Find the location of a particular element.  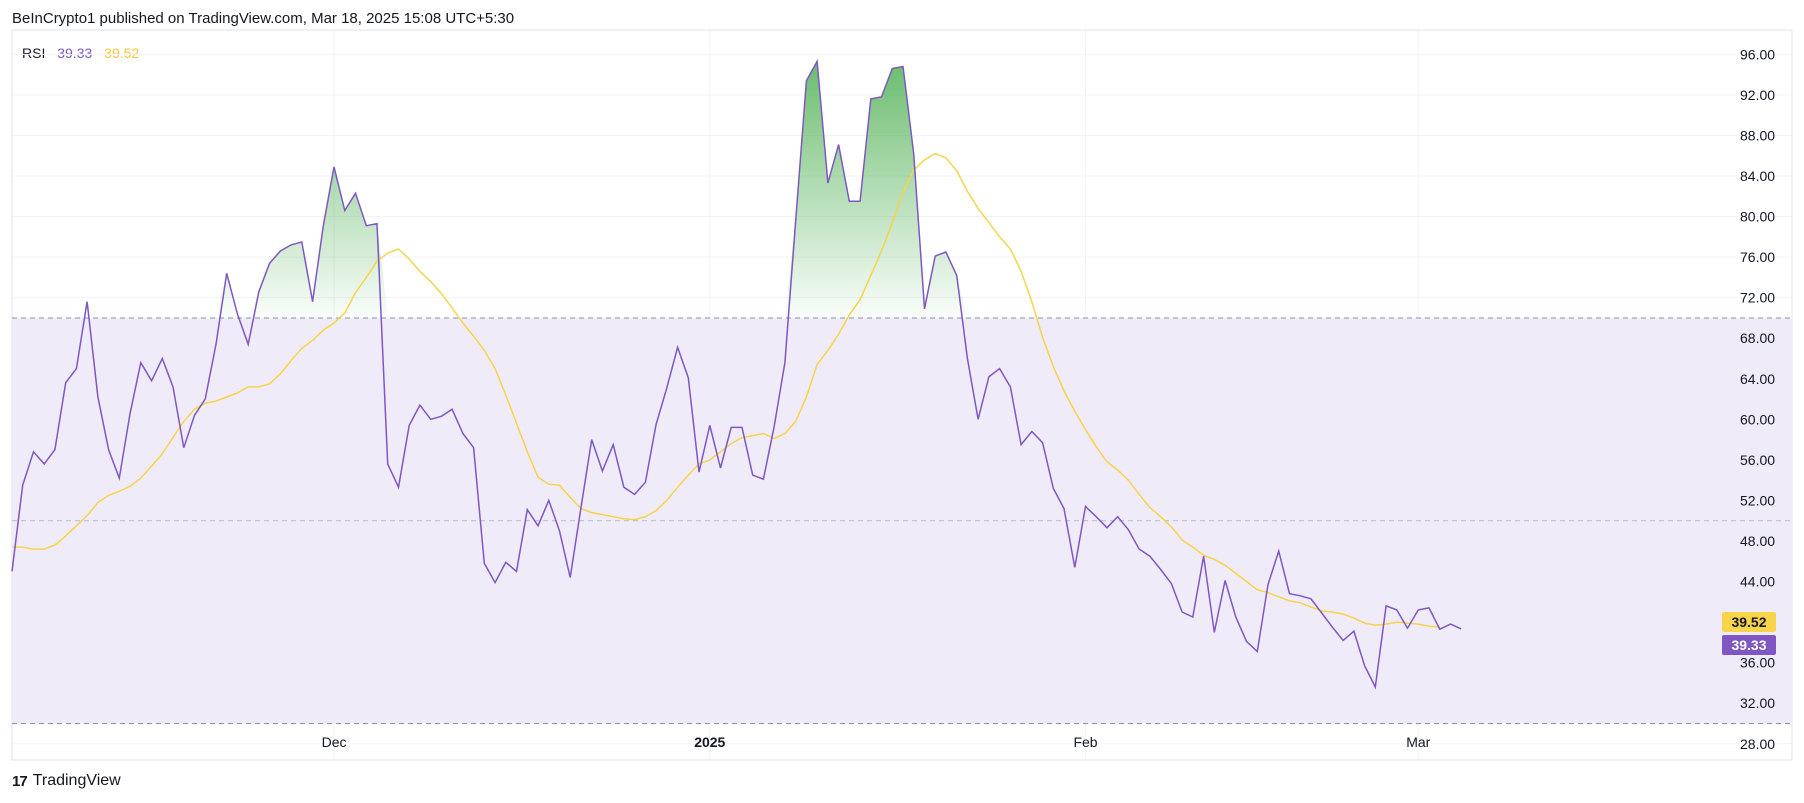

ma-value-label: 39.52 is located at coordinates (122, 53).